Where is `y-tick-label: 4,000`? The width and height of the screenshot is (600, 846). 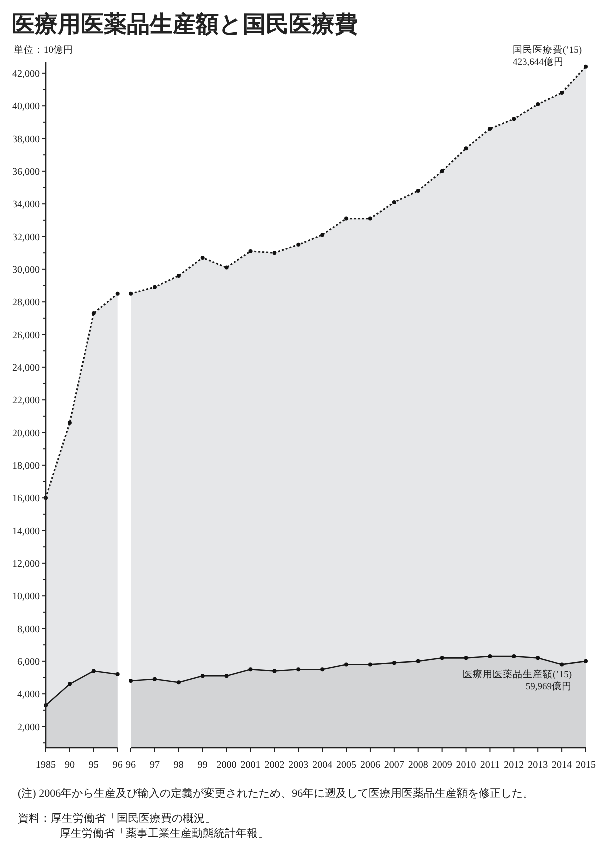 y-tick-label: 4,000 is located at coordinates (29, 695).